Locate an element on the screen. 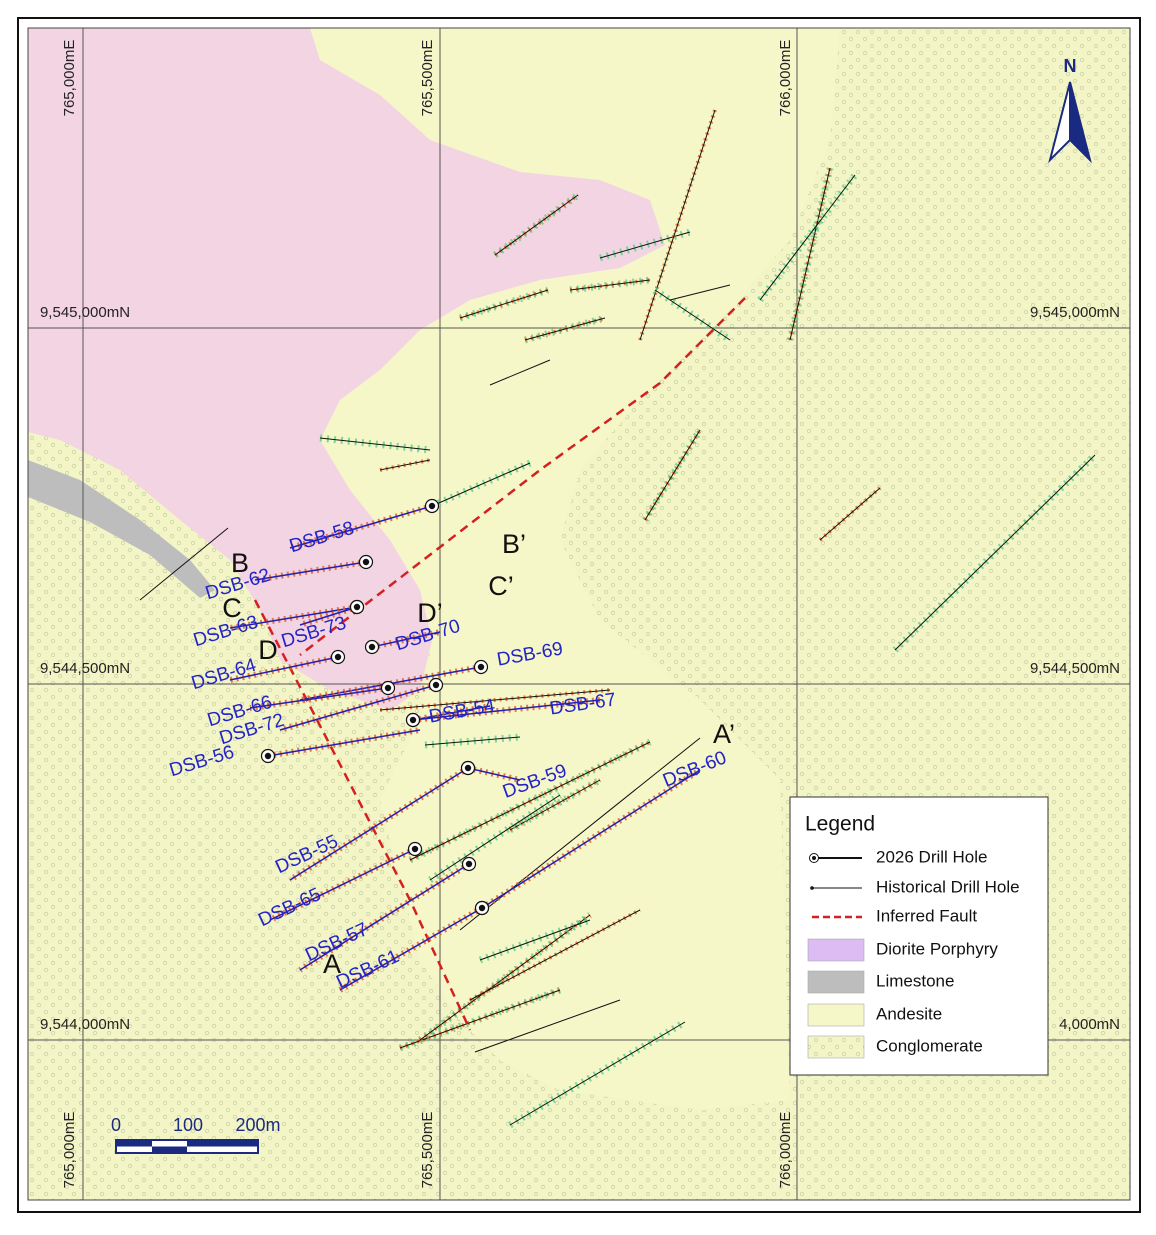  legend-label: Andesite is located at coordinates (909, 1013).